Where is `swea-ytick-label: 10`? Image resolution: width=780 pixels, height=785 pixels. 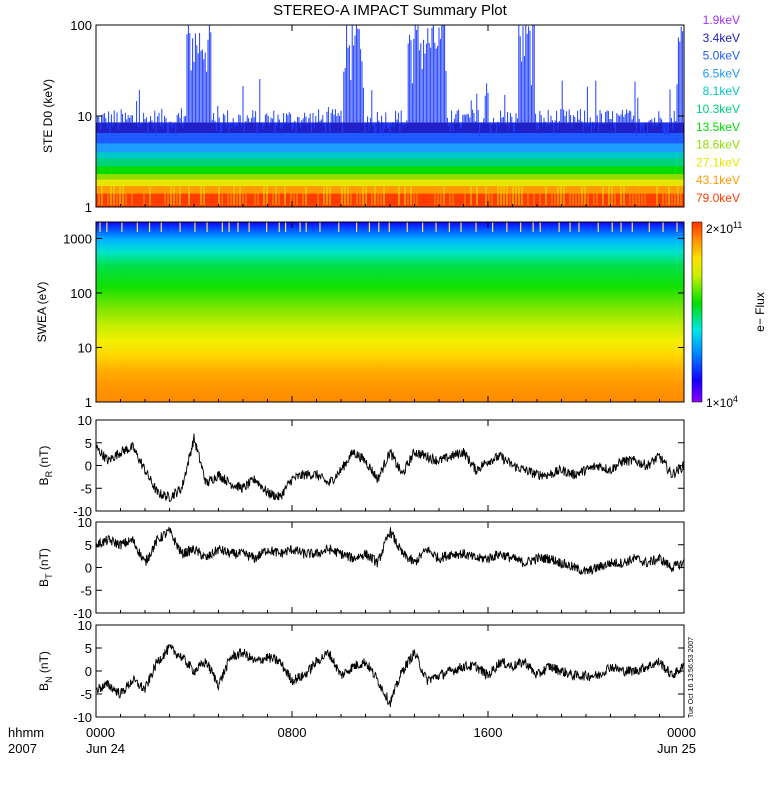
swea-ytick-label: 10 is located at coordinates (85, 347).